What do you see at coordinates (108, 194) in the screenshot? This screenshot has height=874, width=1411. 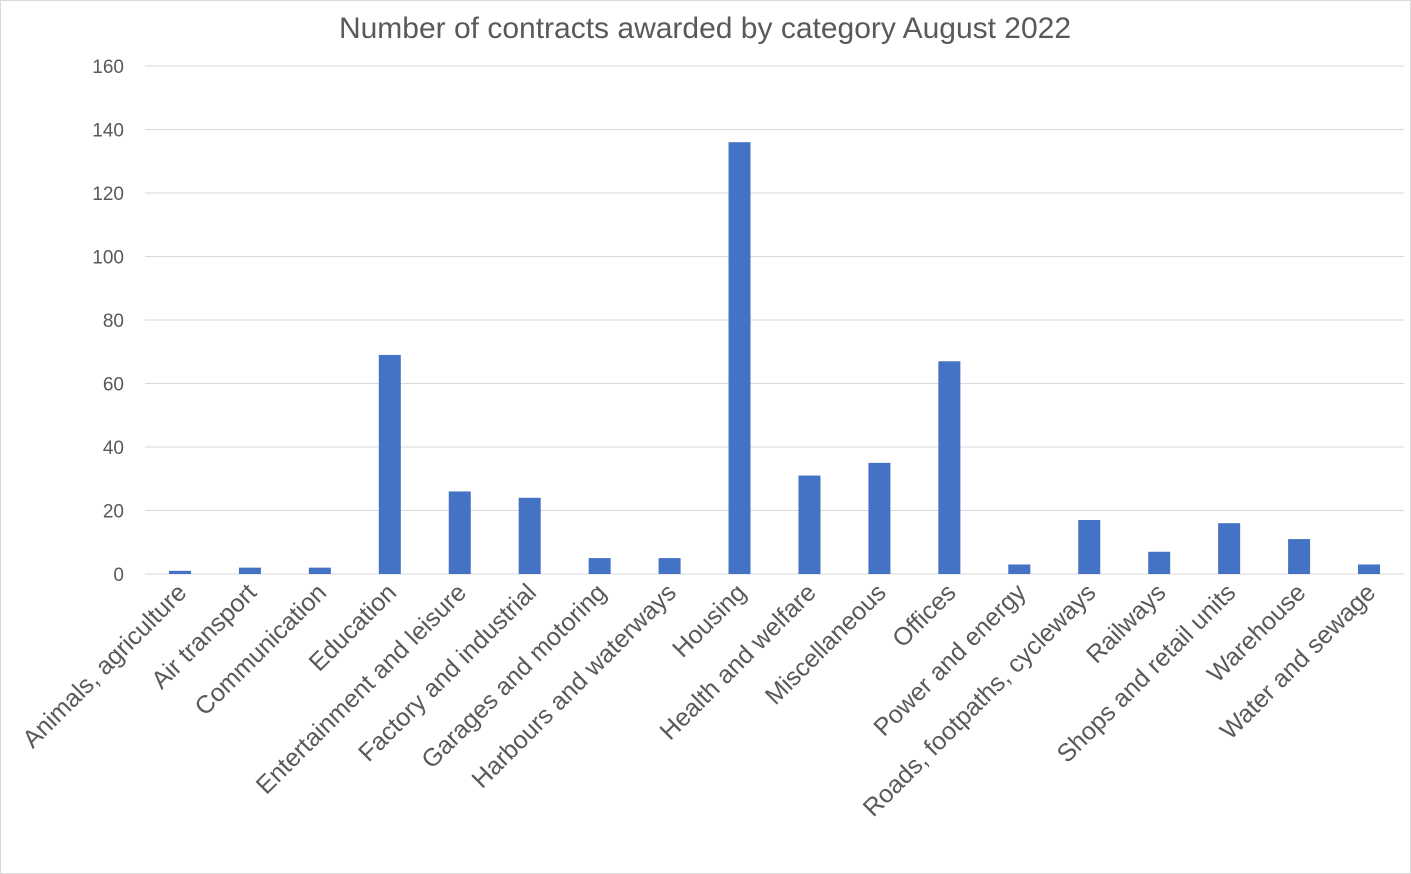 I see `y-tick-label: 120` at bounding box center [108, 194].